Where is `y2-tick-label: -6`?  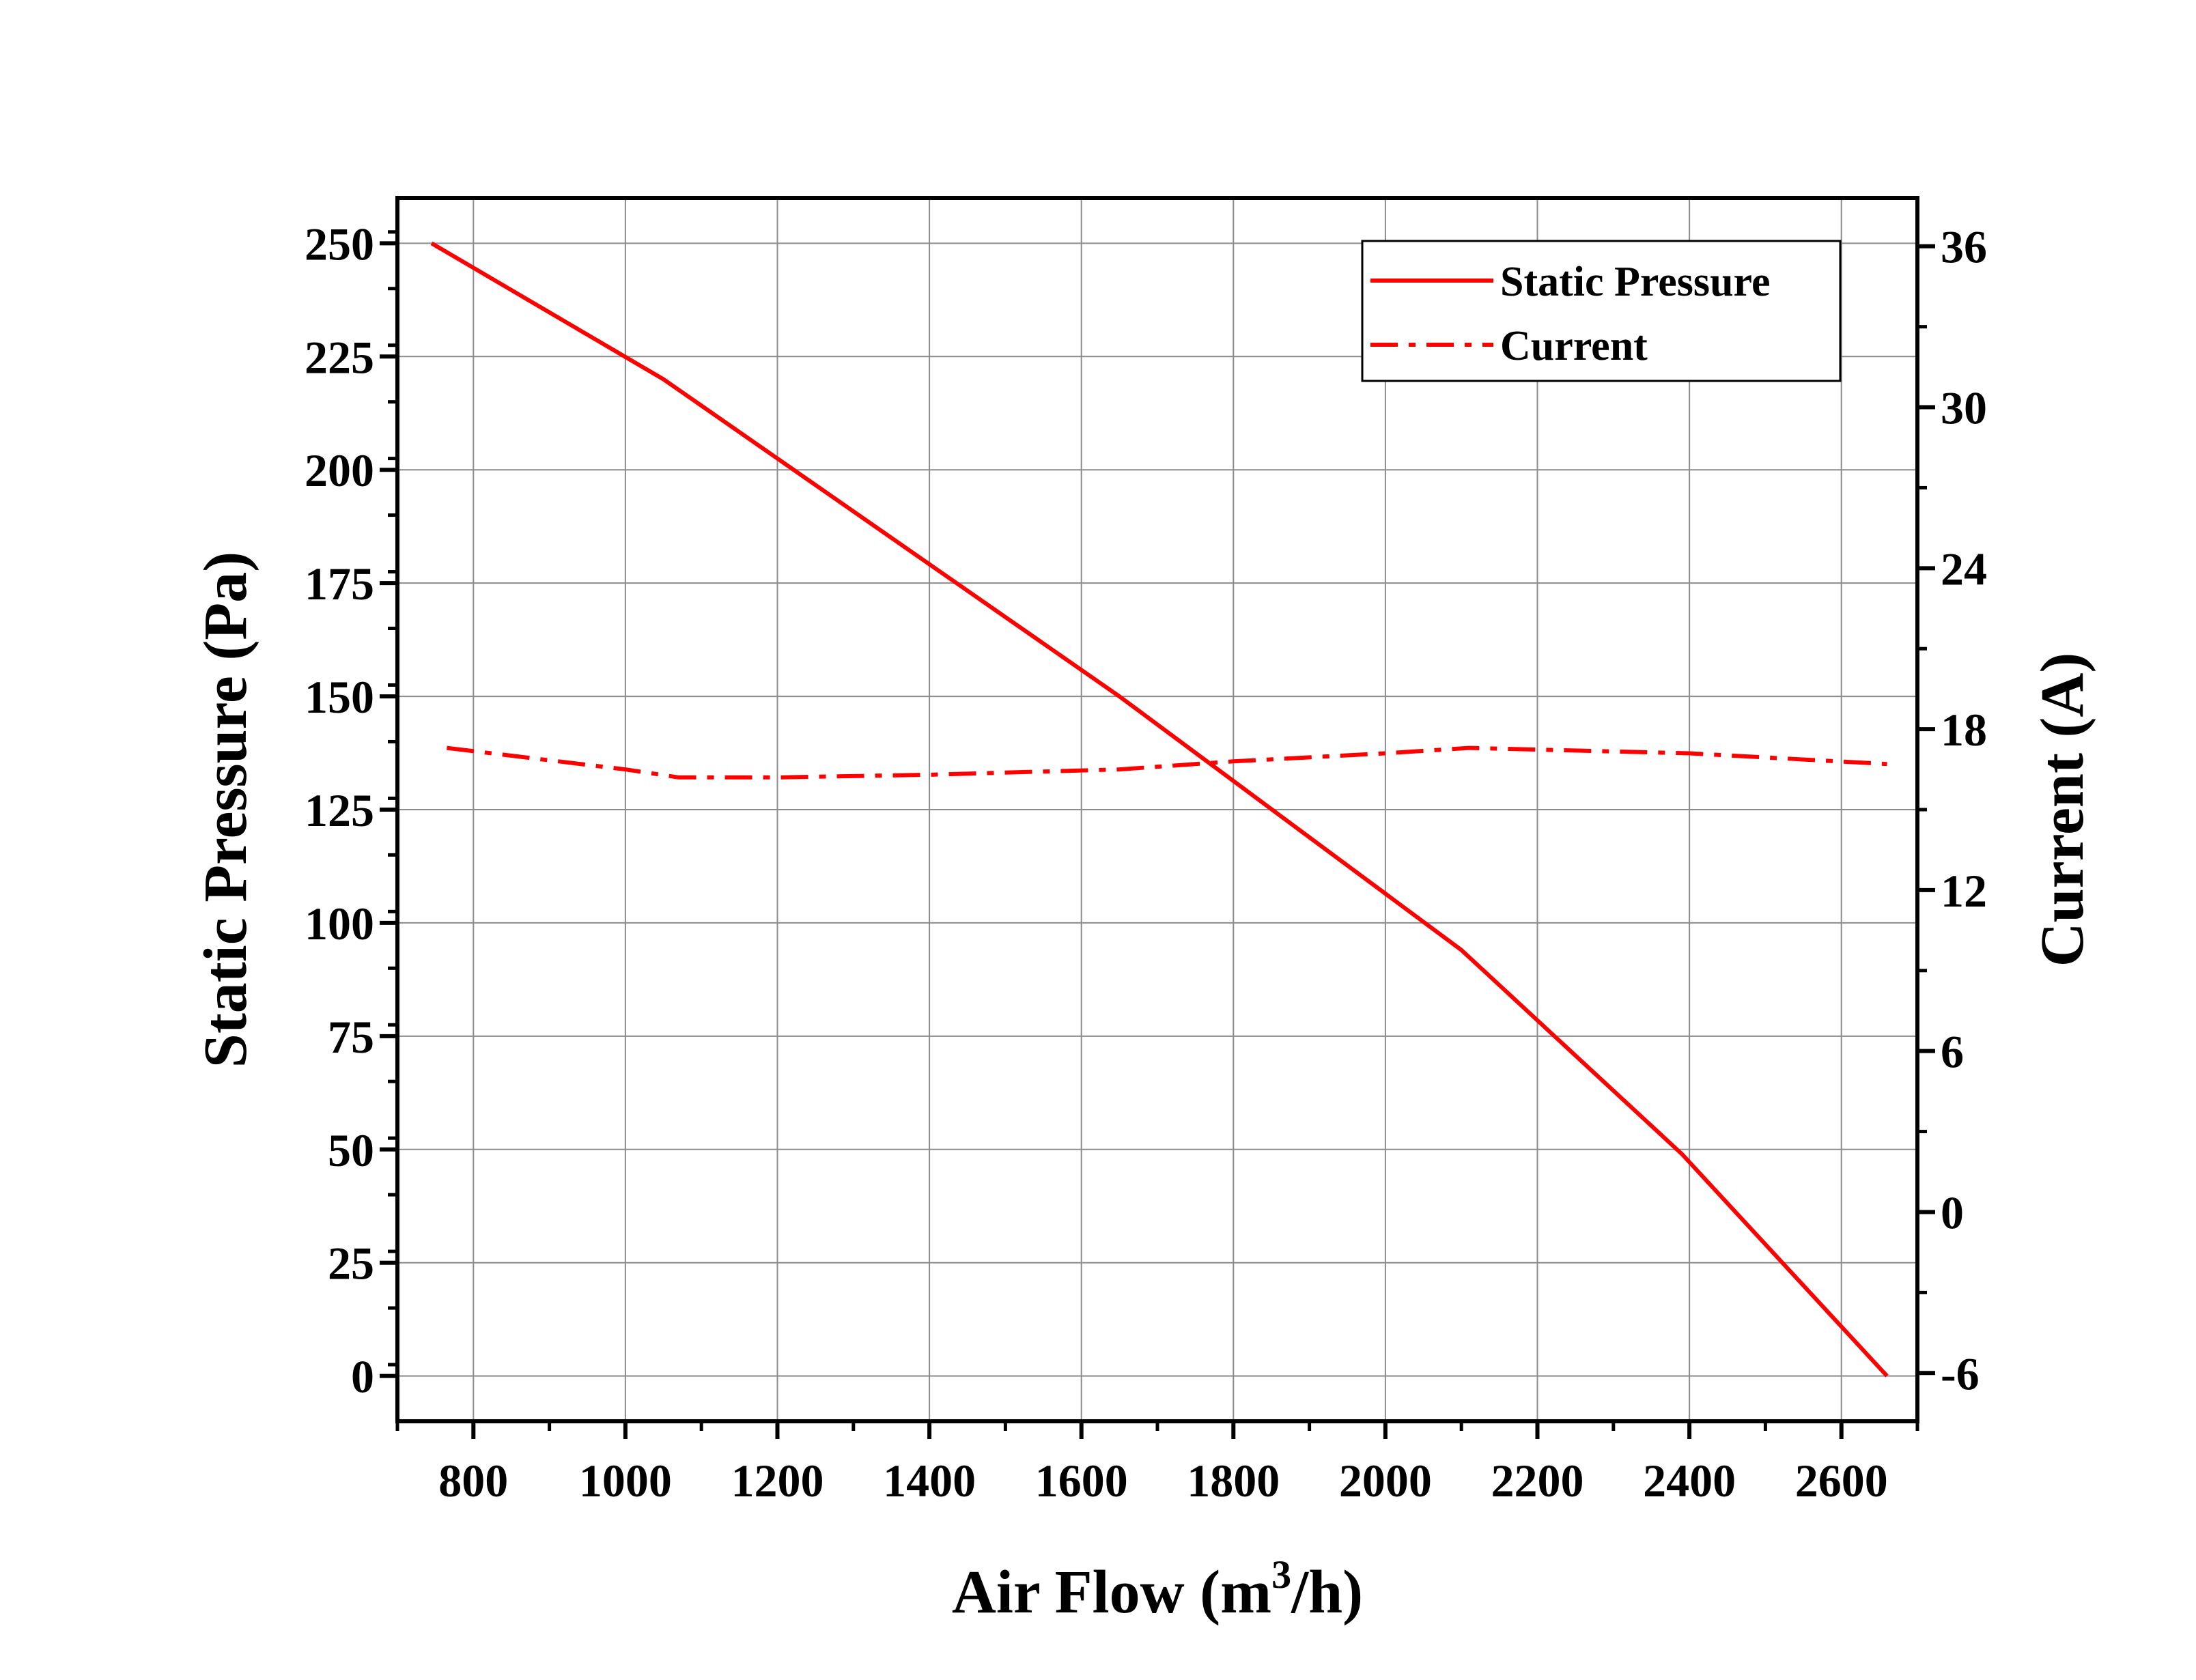 y2-tick-label: -6 is located at coordinates (1960, 1373).